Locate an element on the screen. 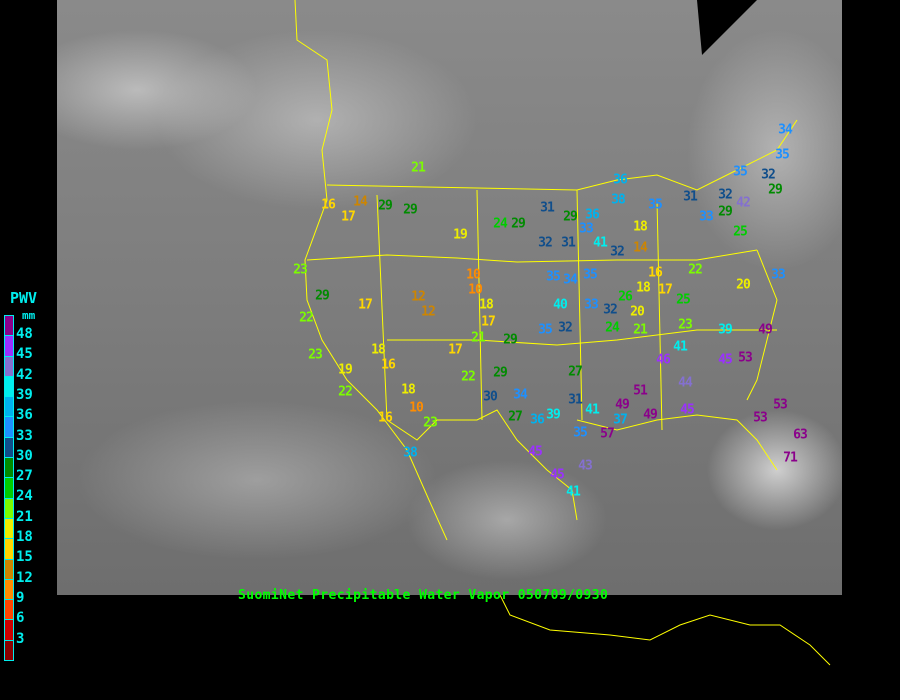 This screenshot has width=900, height=700. station-pwv-value: 20 is located at coordinates (743, 285).